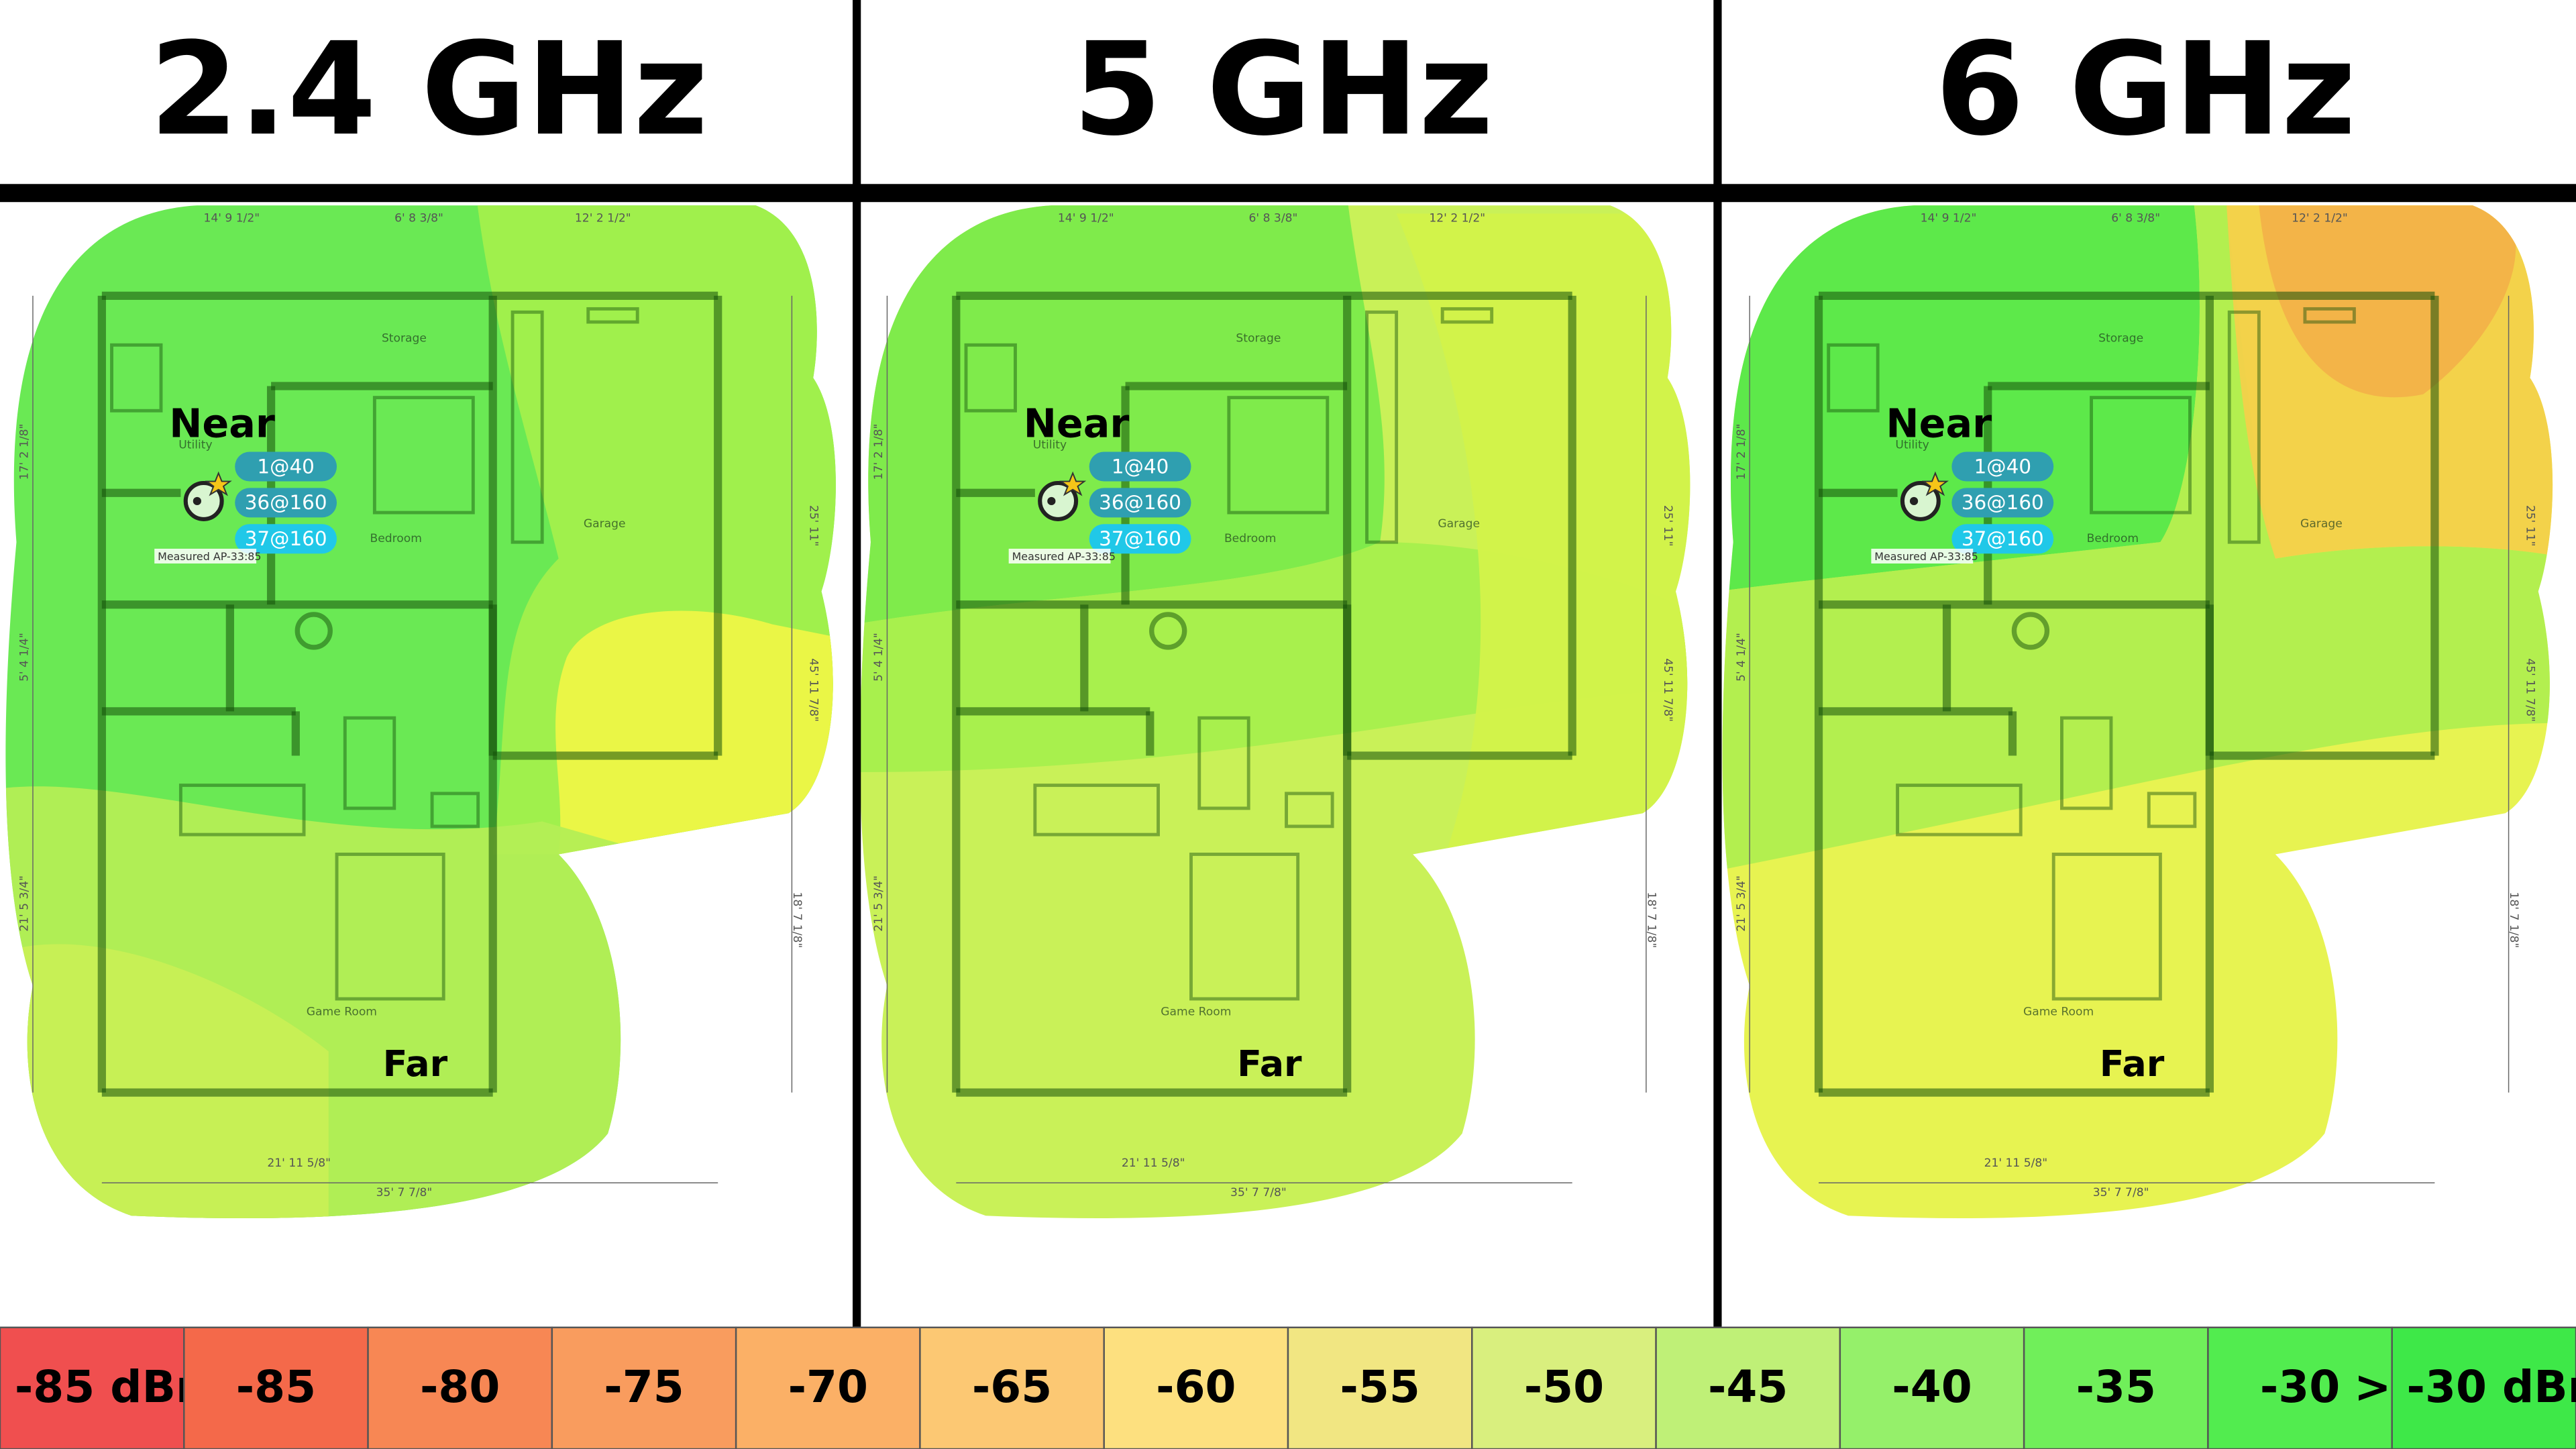 This screenshot has height=1449, width=2576. What do you see at coordinates (1741, 657) in the screenshot?
I see `dimension-label: 5' 4 1/4"` at bounding box center [1741, 657].